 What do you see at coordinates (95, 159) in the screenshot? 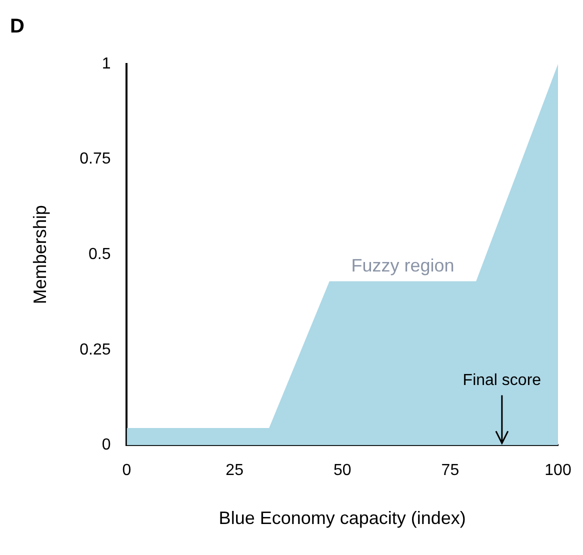
I see `y-tick-label: 0.75` at bounding box center [95, 159].